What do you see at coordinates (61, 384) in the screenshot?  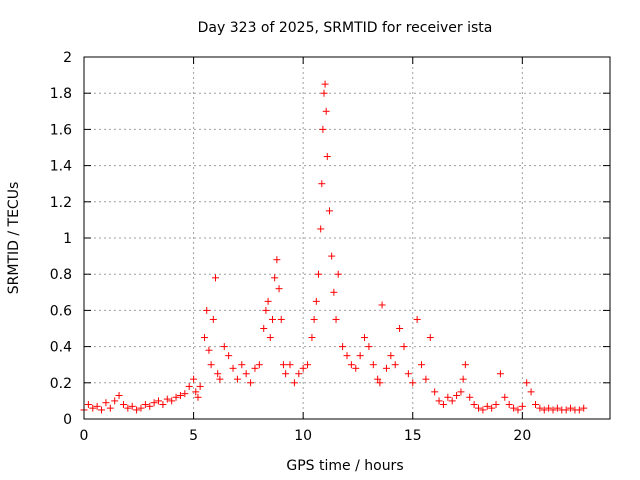 I see `y-tick-label: 0.2` at bounding box center [61, 384].